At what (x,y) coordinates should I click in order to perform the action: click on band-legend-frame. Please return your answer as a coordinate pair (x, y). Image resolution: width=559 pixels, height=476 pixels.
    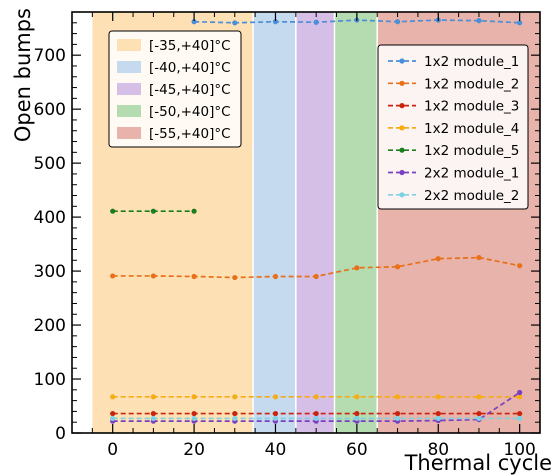
    Looking at the image, I should click on (175, 89).